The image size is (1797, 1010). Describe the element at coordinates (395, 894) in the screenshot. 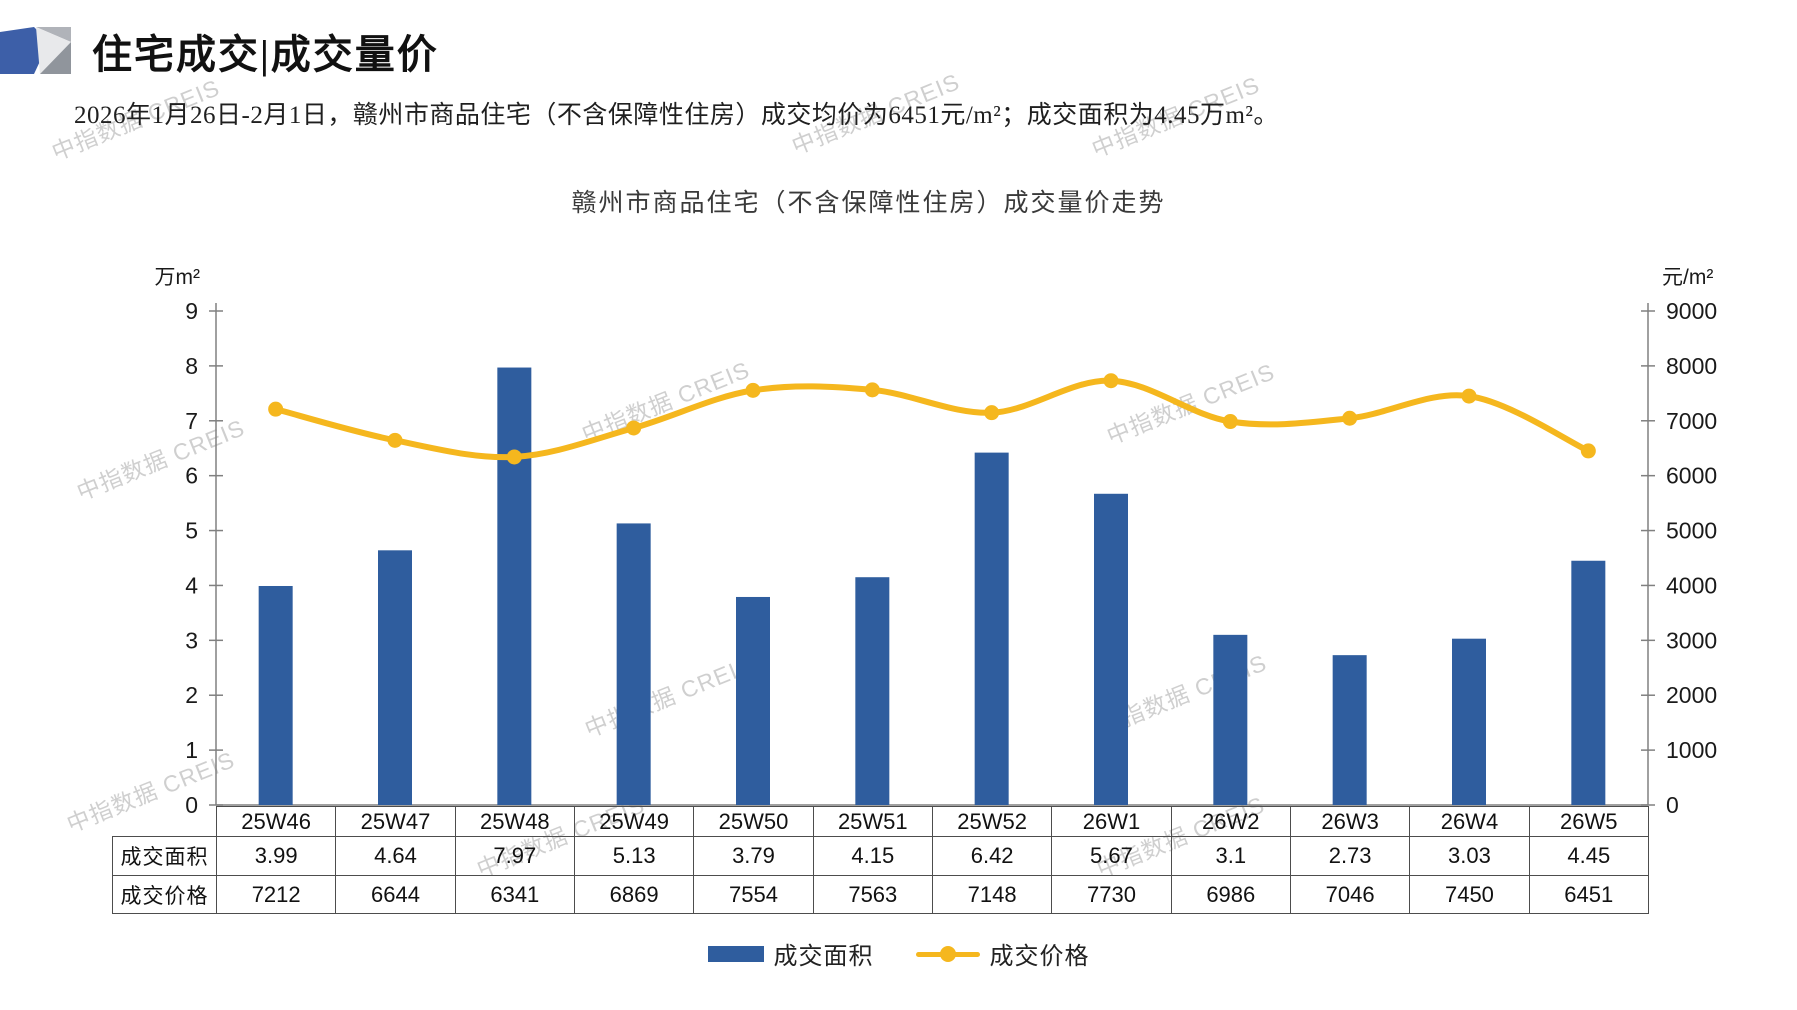

I see `table-cell: 6644` at that location.